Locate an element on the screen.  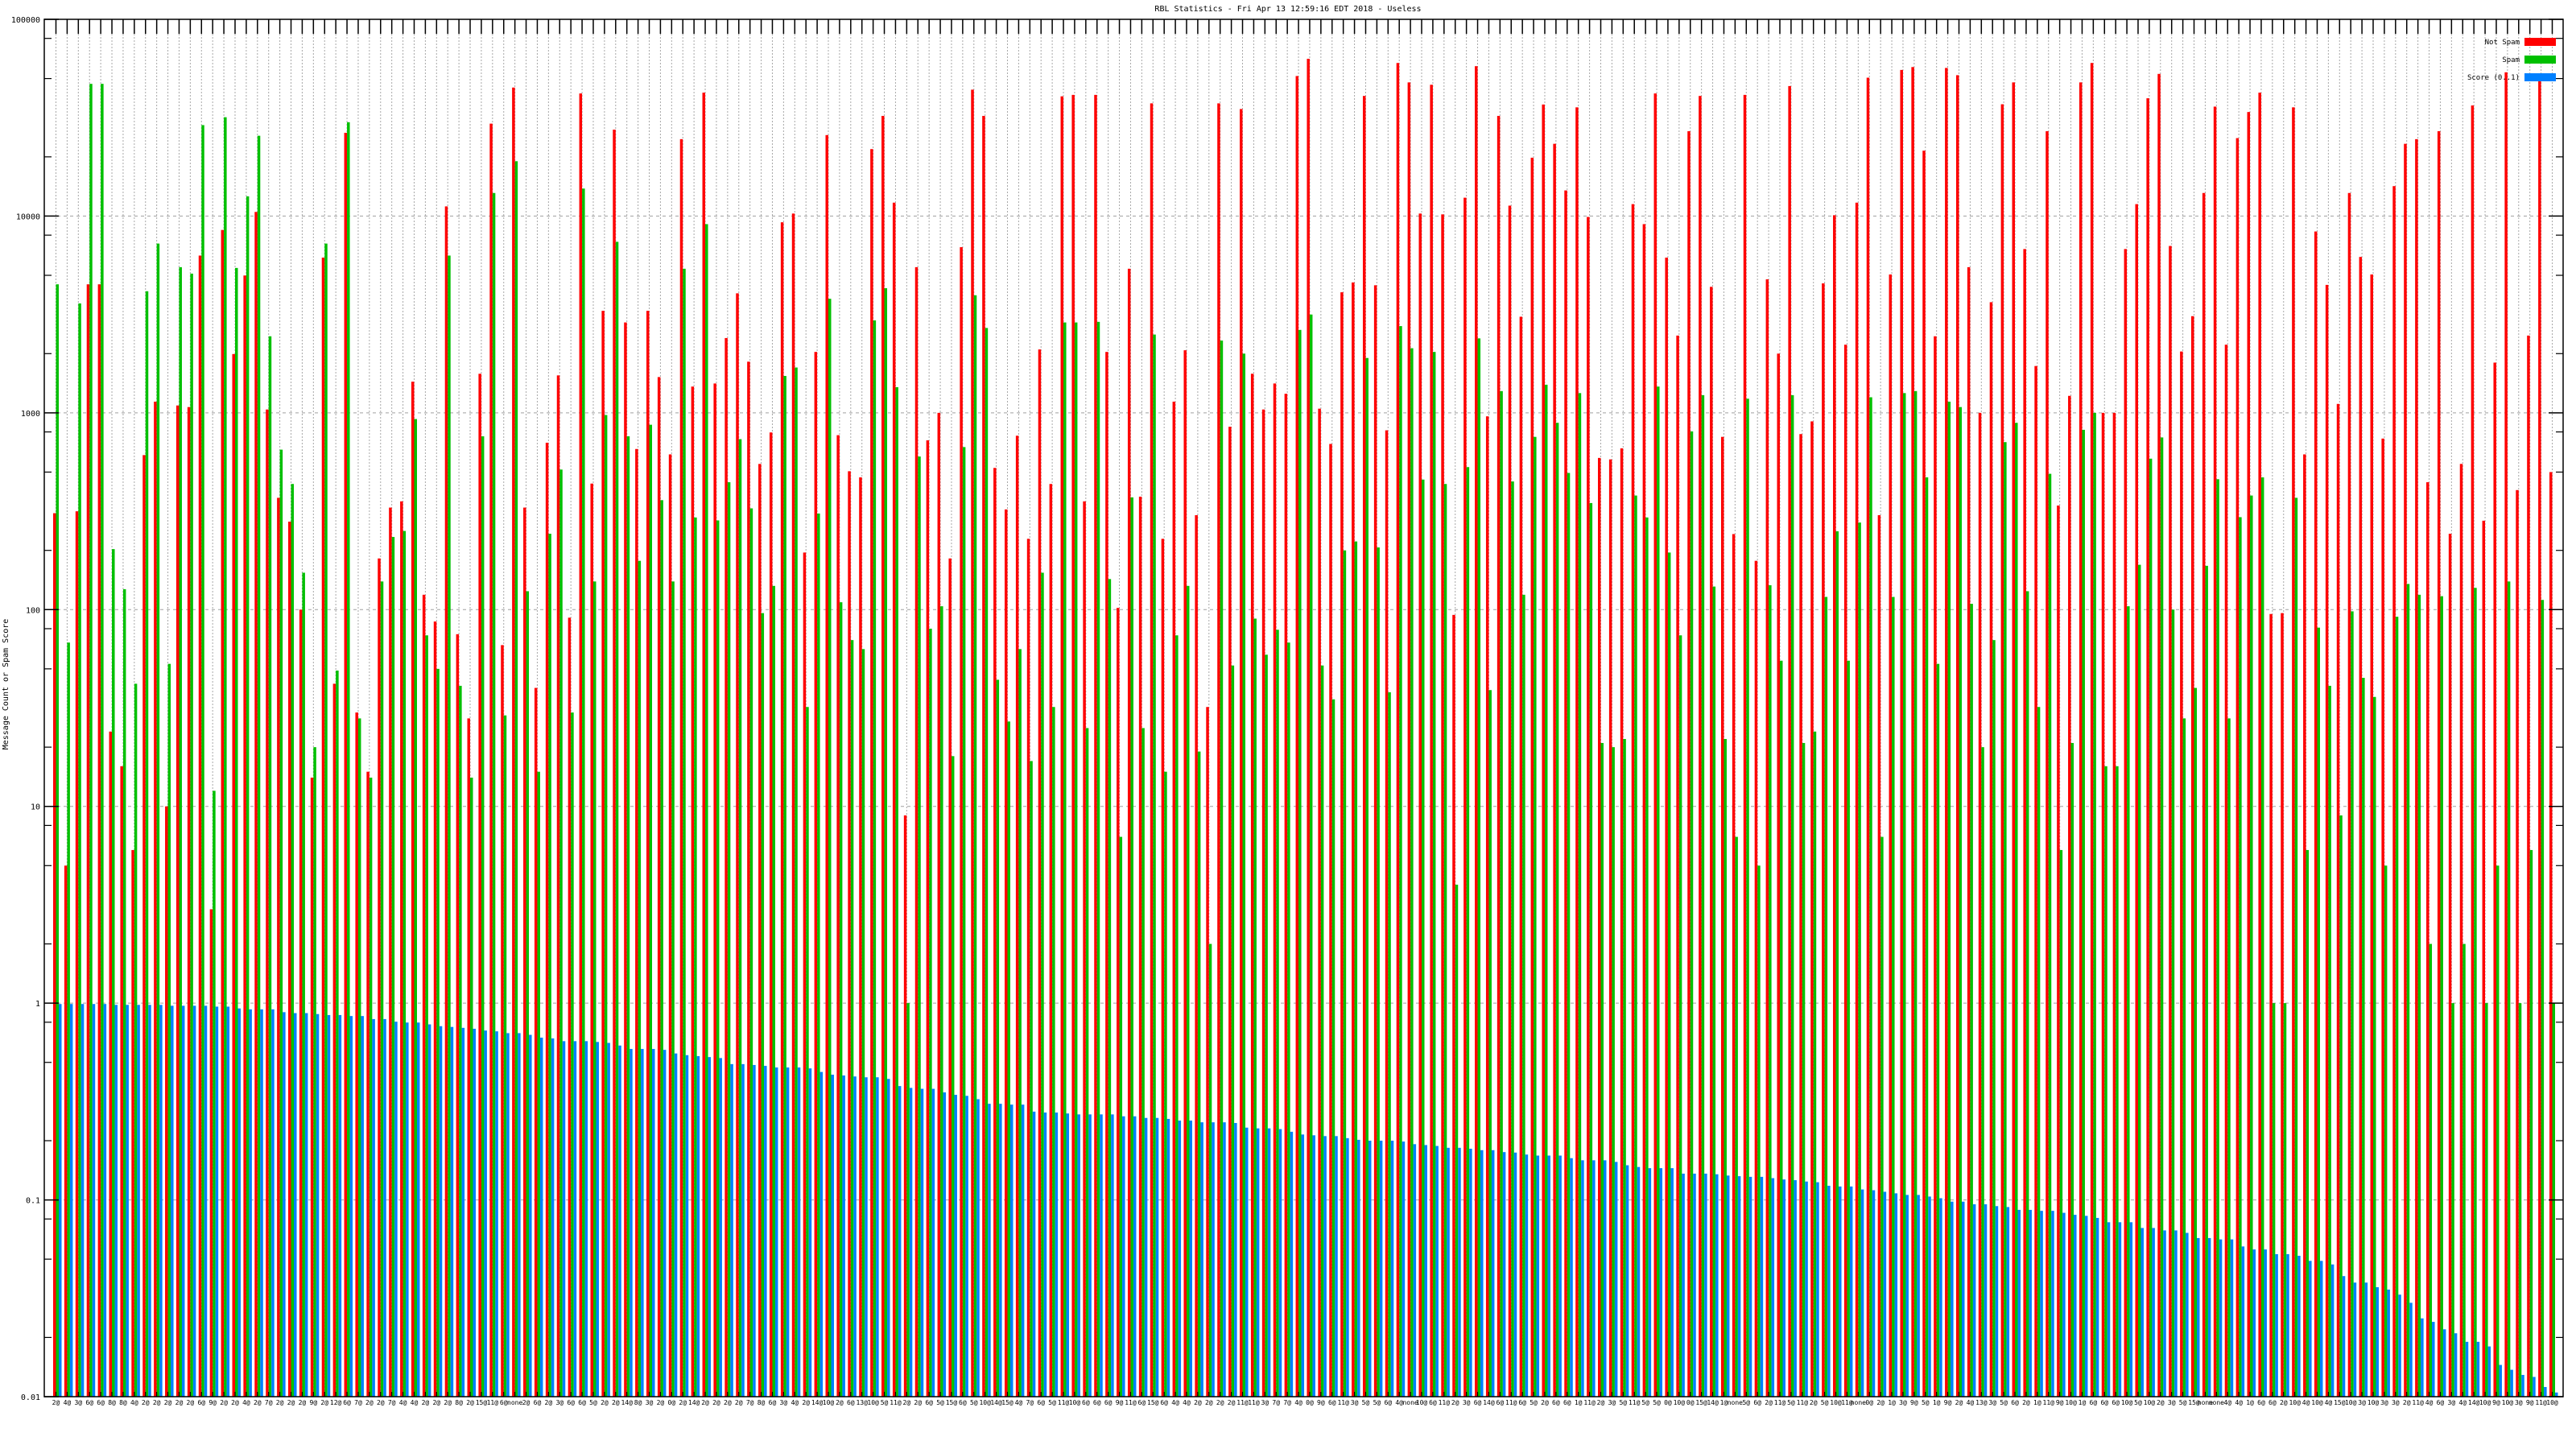
x-tick-label: 15@ is located at coordinates (2340, 1402).